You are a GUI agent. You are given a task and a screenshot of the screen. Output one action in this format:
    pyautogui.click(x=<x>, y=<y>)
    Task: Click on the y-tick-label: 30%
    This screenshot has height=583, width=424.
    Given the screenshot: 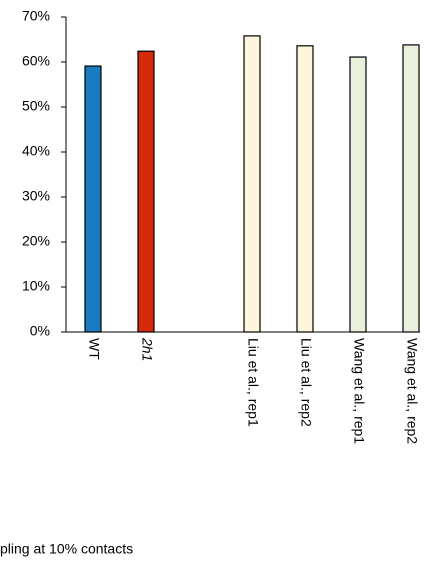 What is the action you would take?
    pyautogui.click(x=36, y=196)
    